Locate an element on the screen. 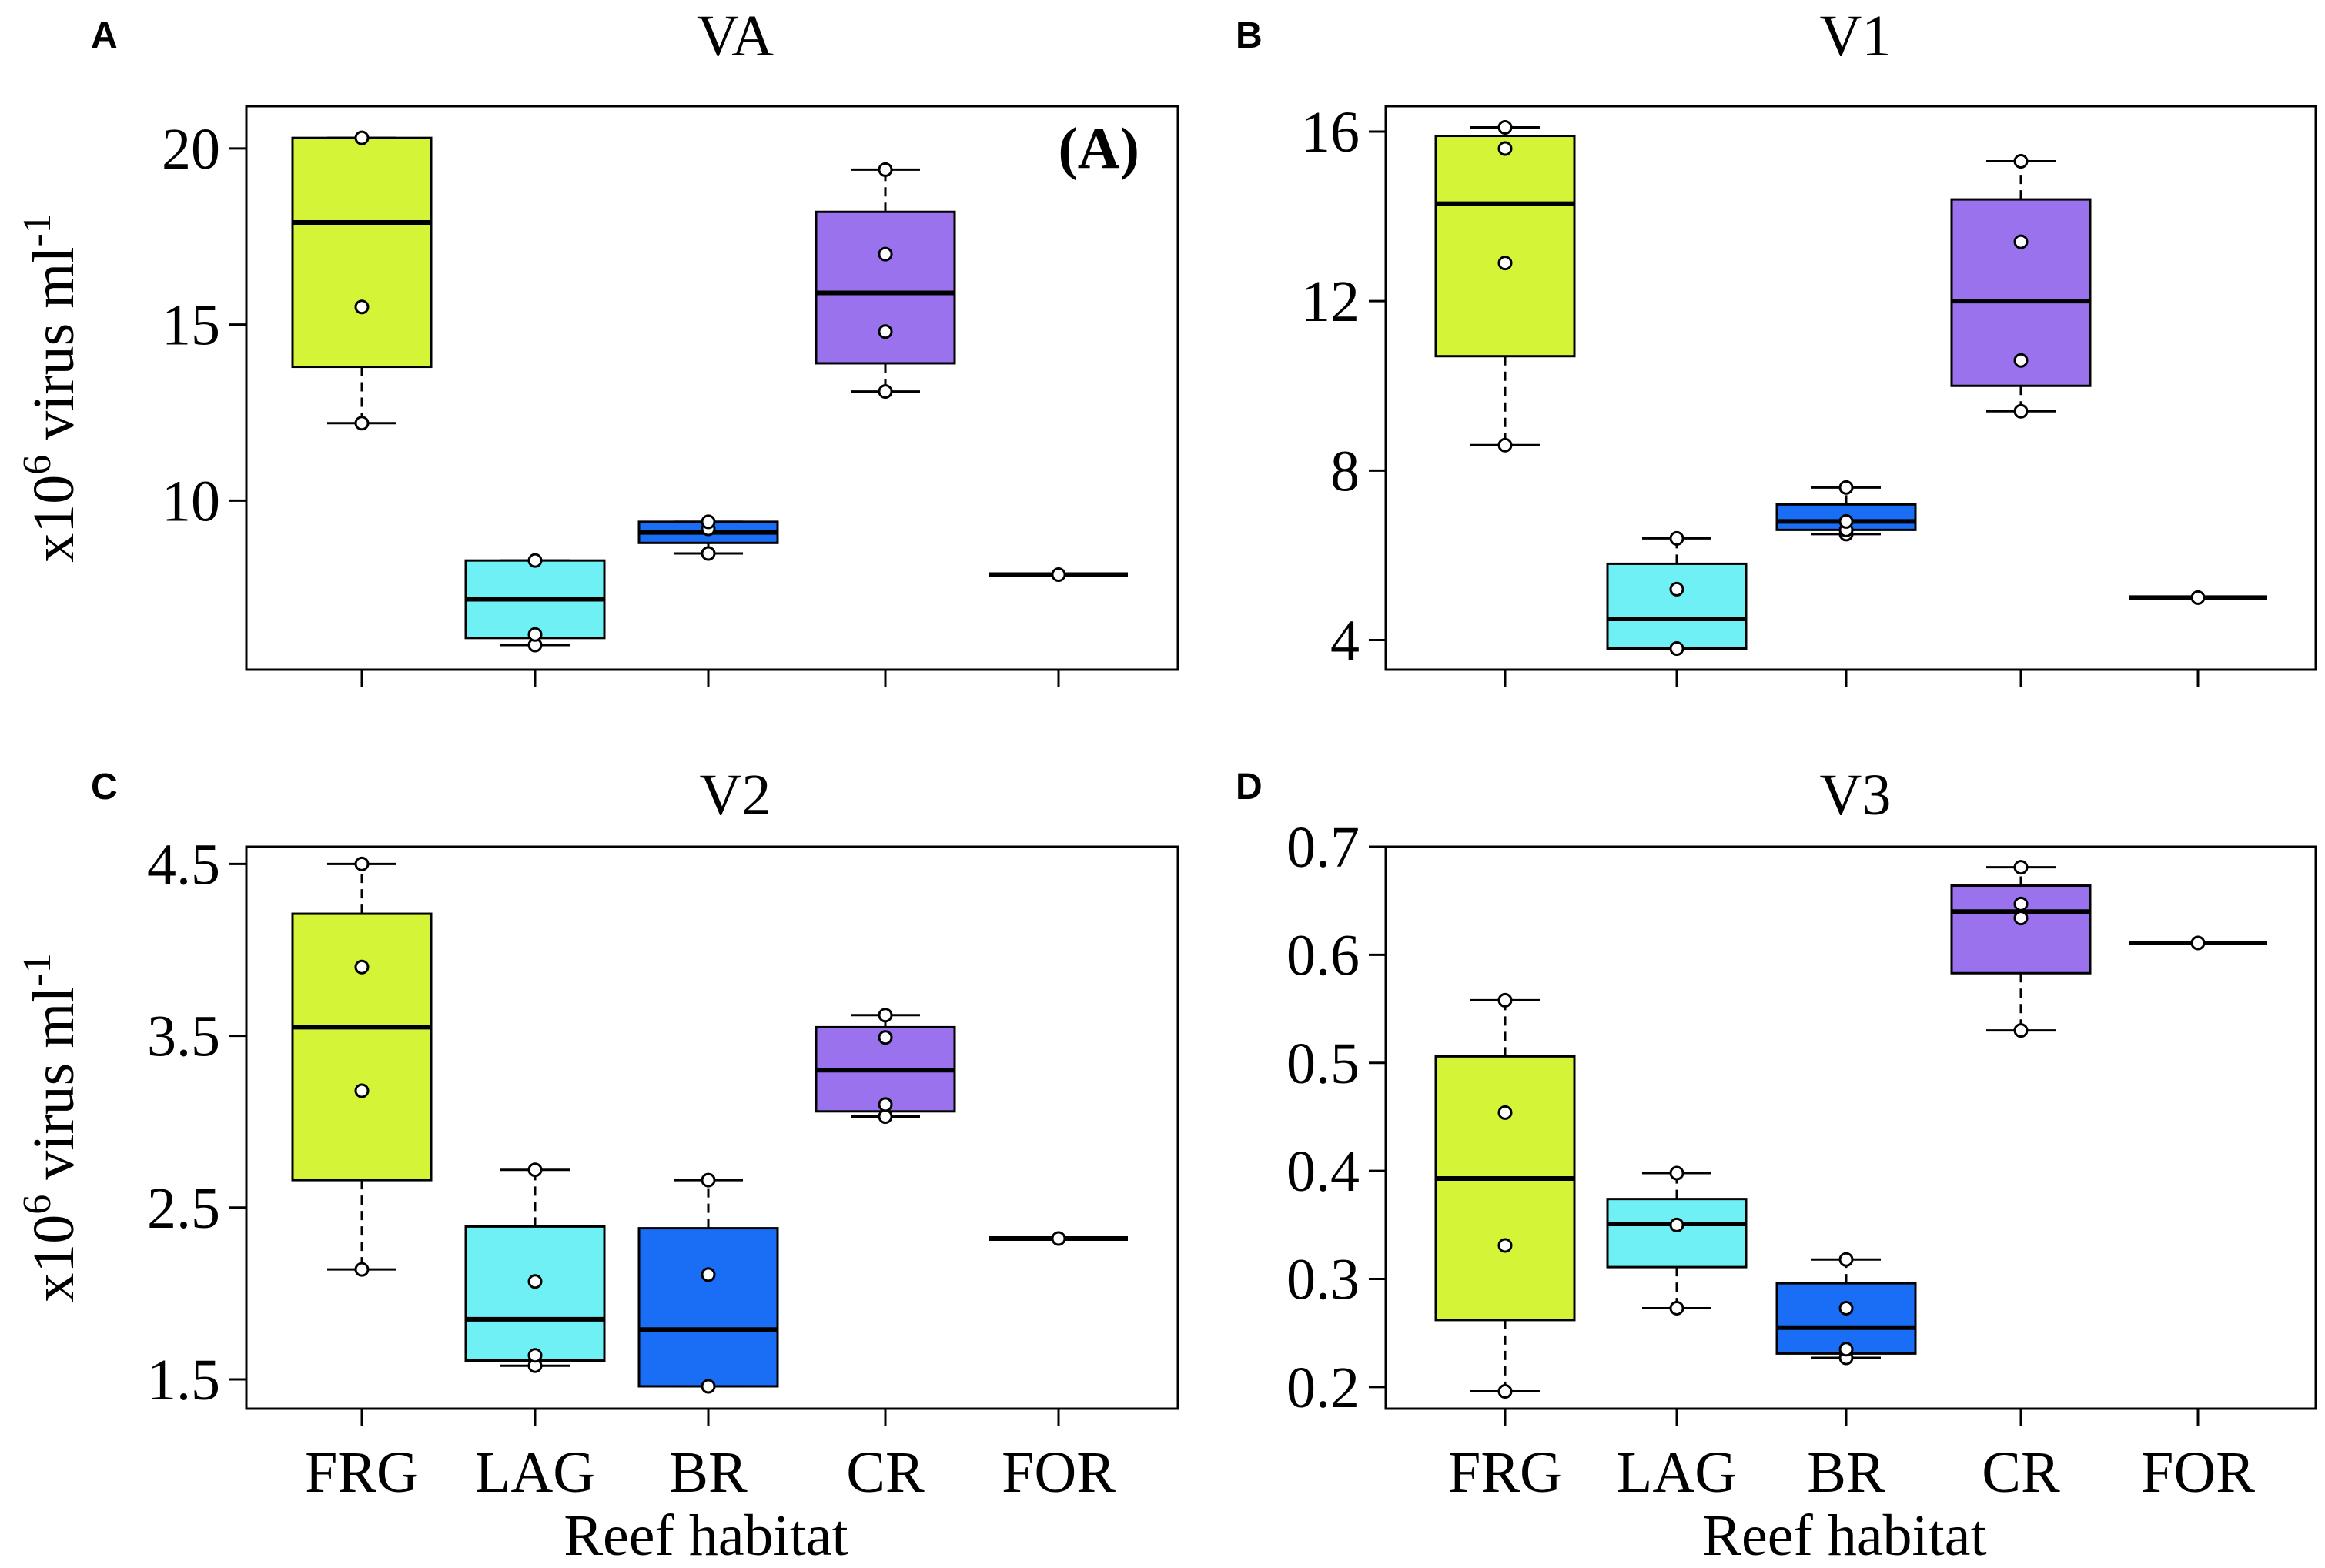 The height and width of the screenshot is (1568, 2325). y-tick-label: 10 is located at coordinates (191, 501).